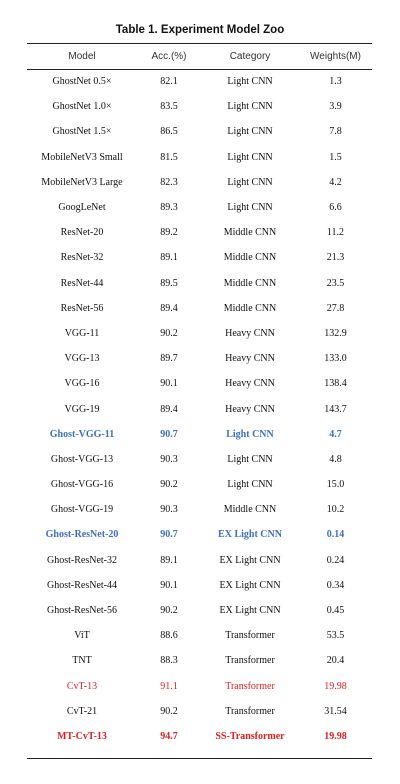 Image resolution: width=400 pixels, height=784 pixels. Describe the element at coordinates (199, 459) in the screenshot. I see `table-row: Ghost-VGG-13 90.3 Light CNN 4.8` at that location.